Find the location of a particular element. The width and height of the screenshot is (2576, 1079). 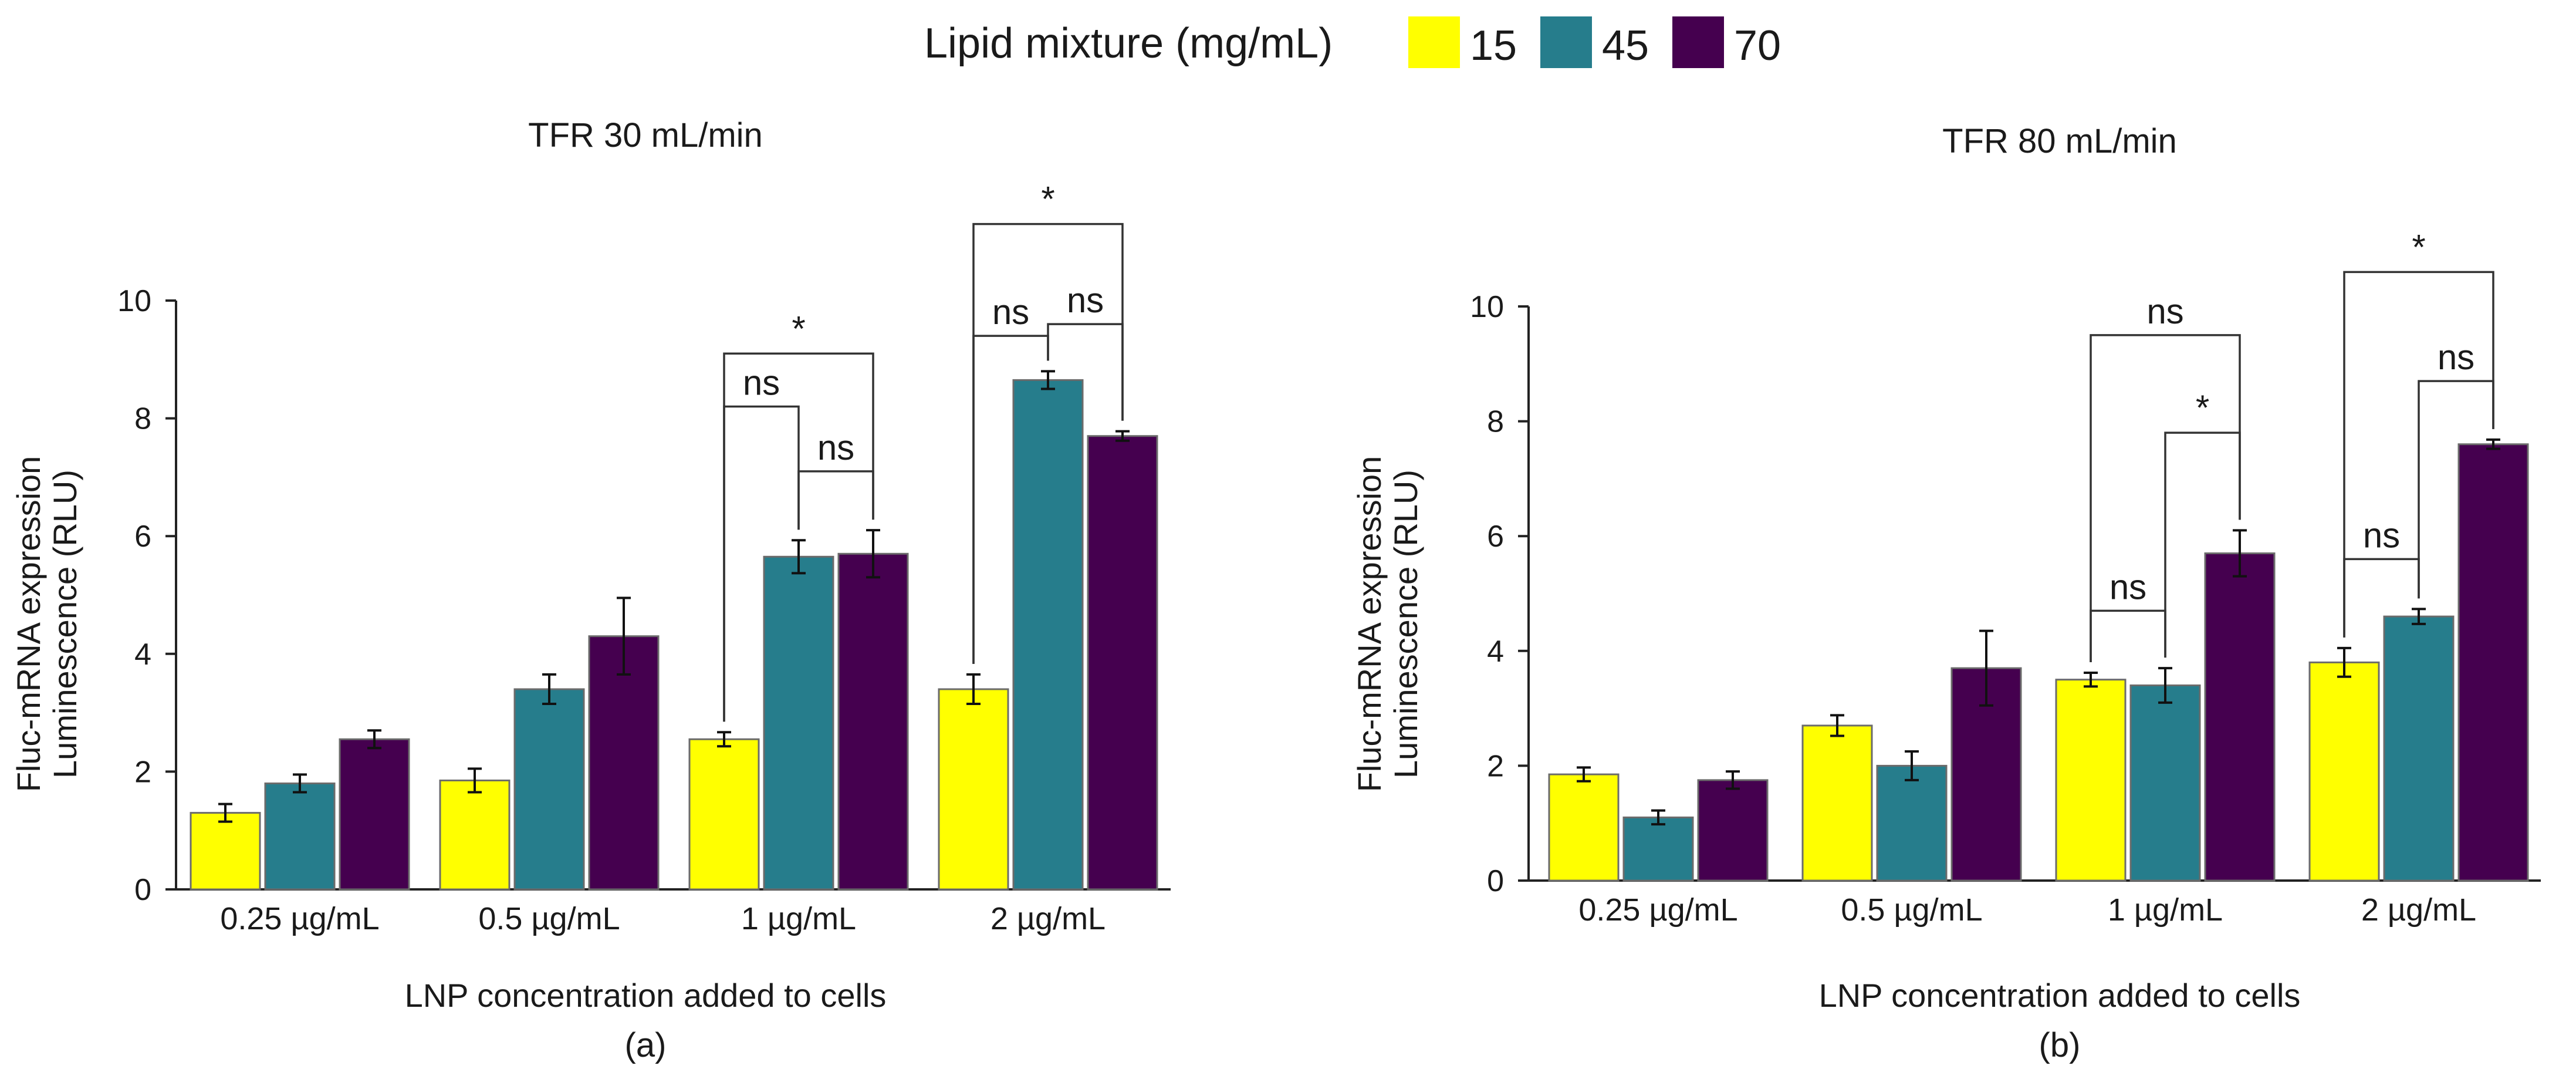

panel-sublabel: (b) is located at coordinates (2060, 1045).